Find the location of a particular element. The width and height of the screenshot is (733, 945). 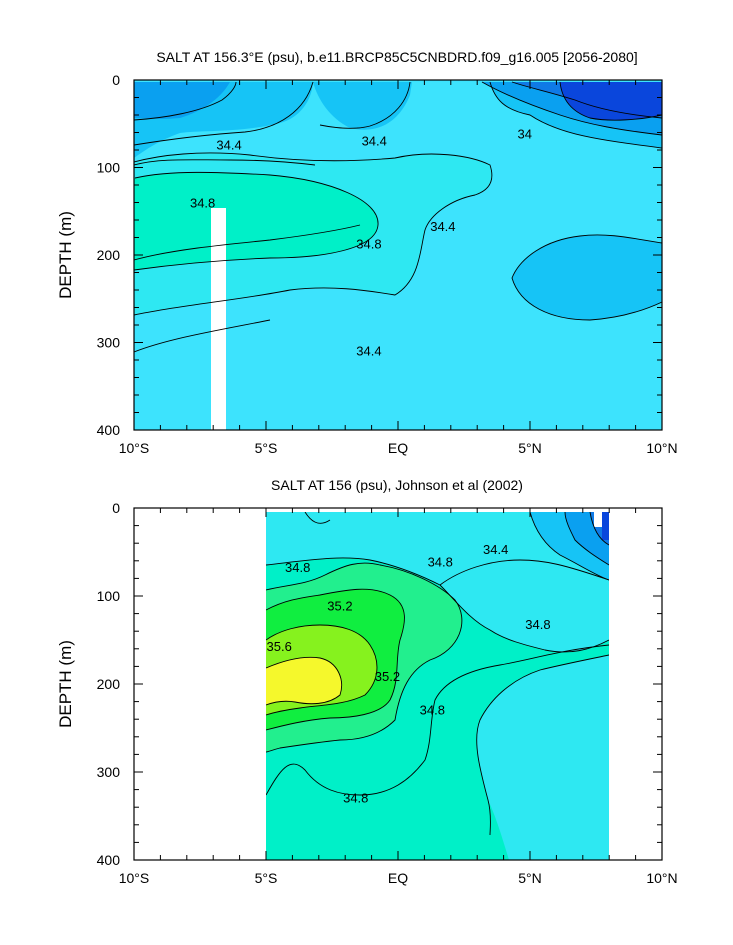

top-contour-labels: 34.4 34.4 34 34.8 34.8 34.4 34.4 is located at coordinates (361, 242).